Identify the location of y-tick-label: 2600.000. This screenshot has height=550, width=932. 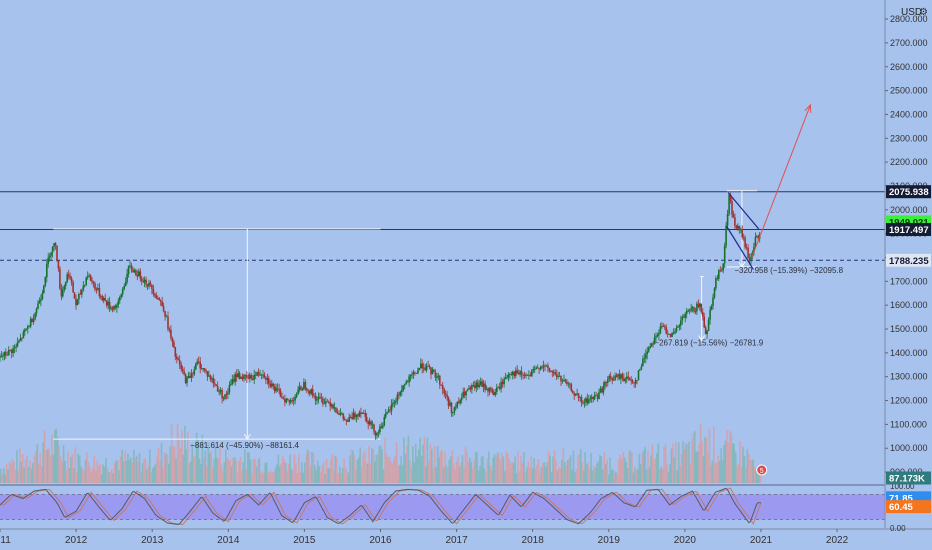
(909, 67).